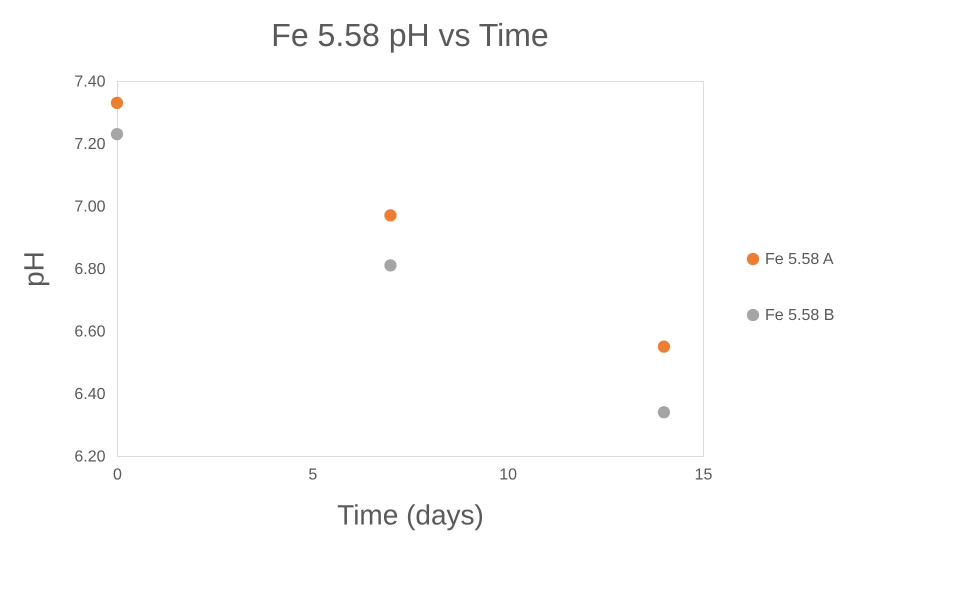 The width and height of the screenshot is (967, 605). Describe the element at coordinates (703, 475) in the screenshot. I see `x-tick-label: 15` at that location.